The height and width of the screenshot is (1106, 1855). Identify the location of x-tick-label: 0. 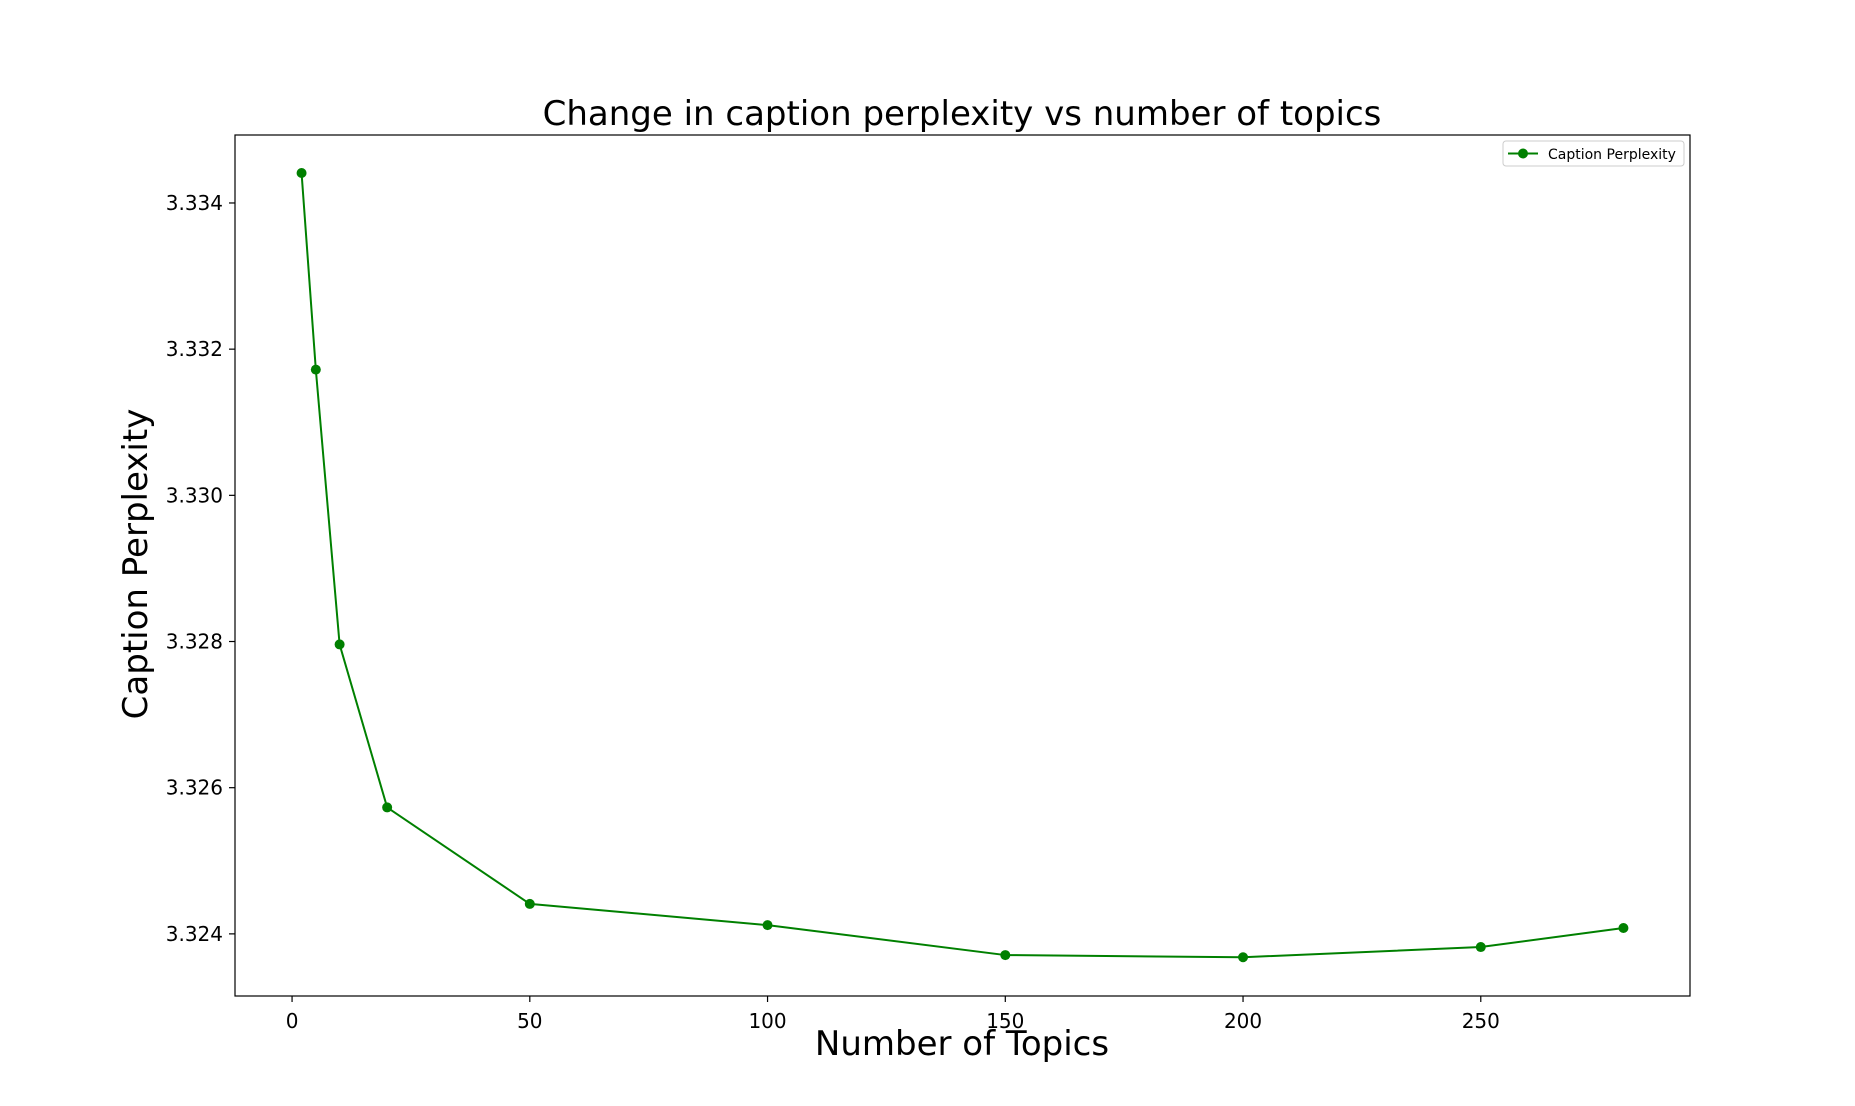
(292, 1021).